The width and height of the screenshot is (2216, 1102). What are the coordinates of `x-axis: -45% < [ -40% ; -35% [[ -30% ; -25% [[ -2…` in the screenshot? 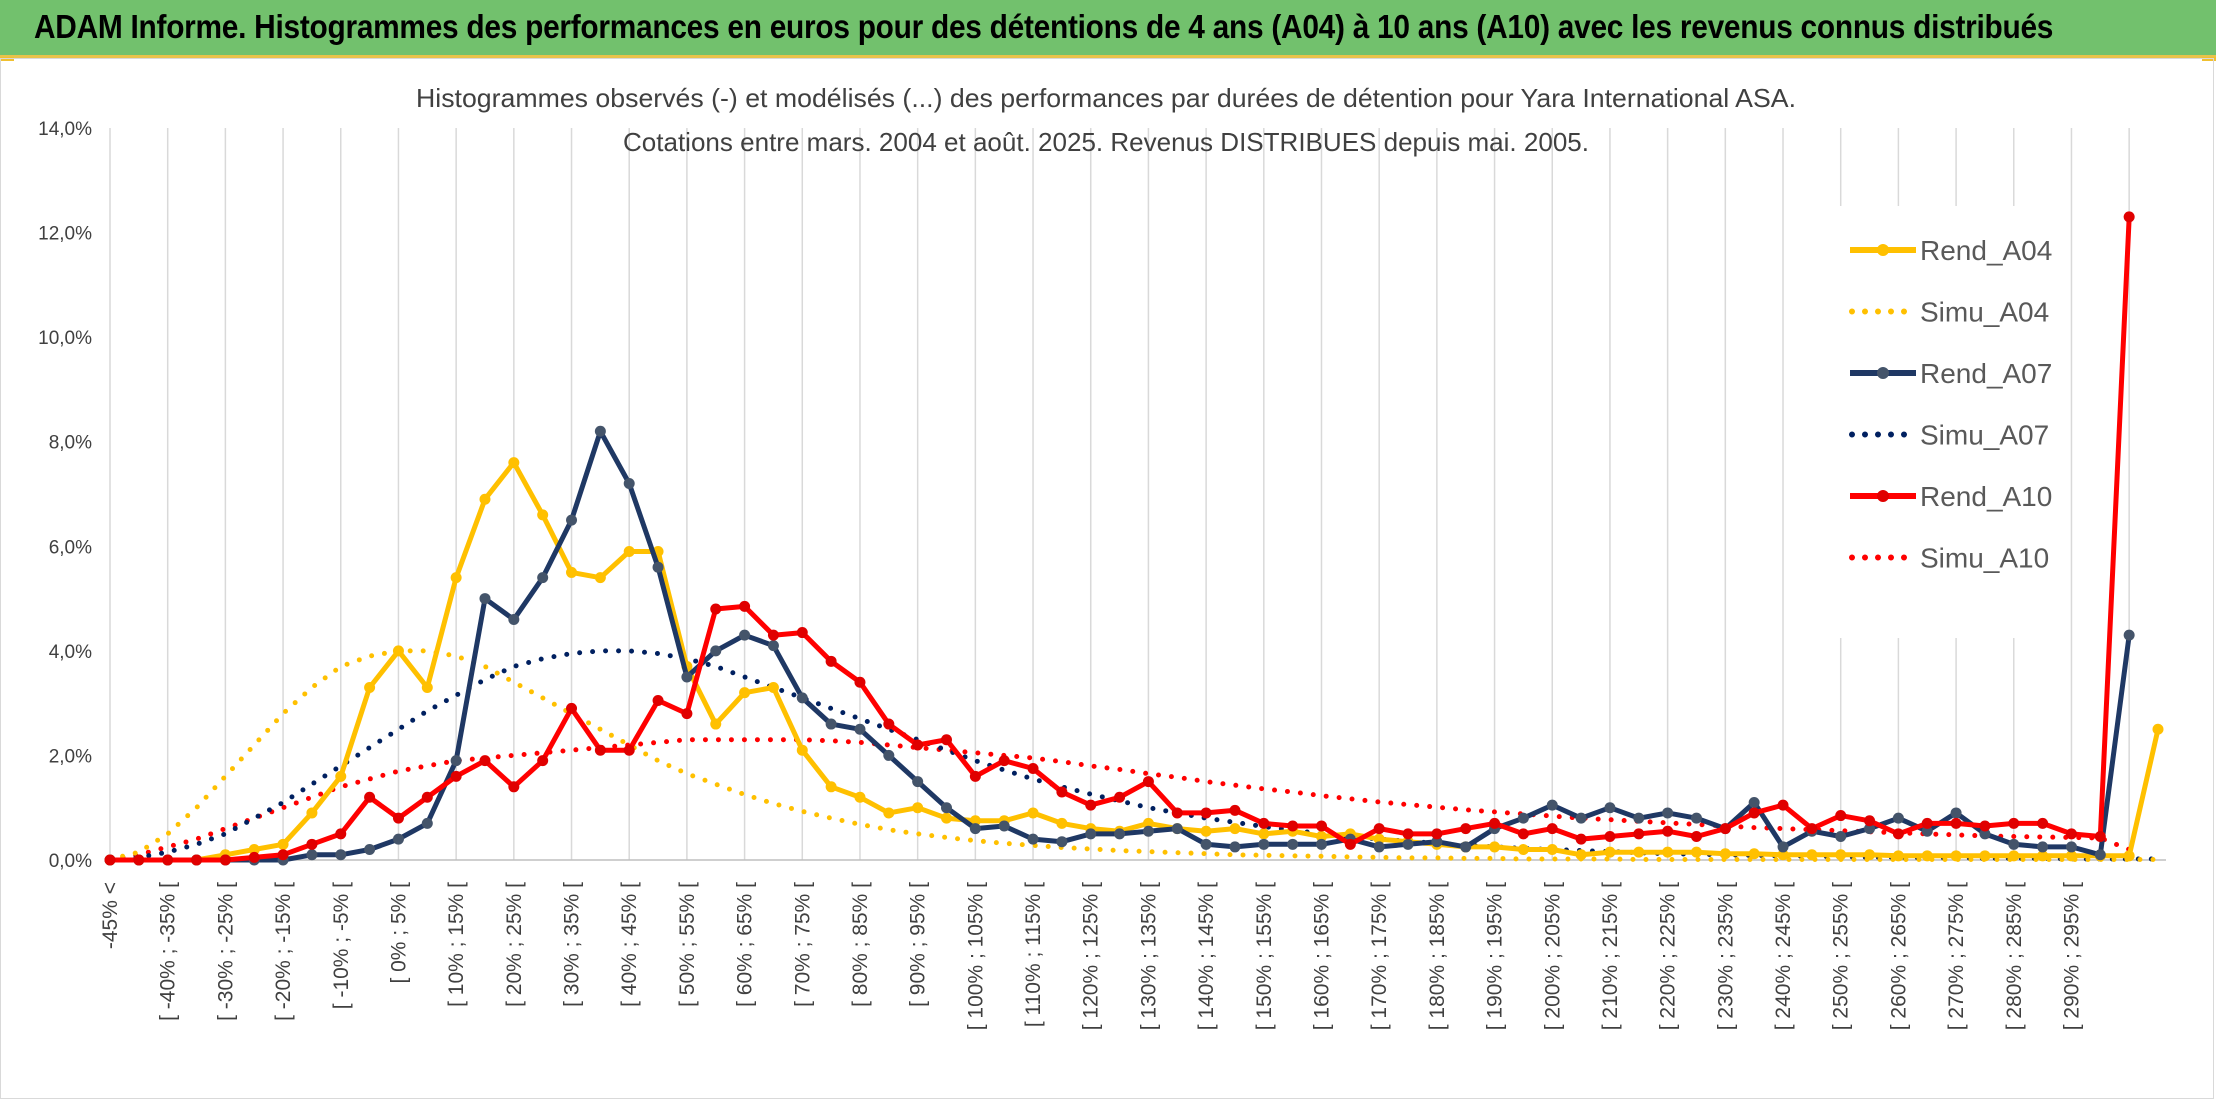 It's located at (1091, 956).